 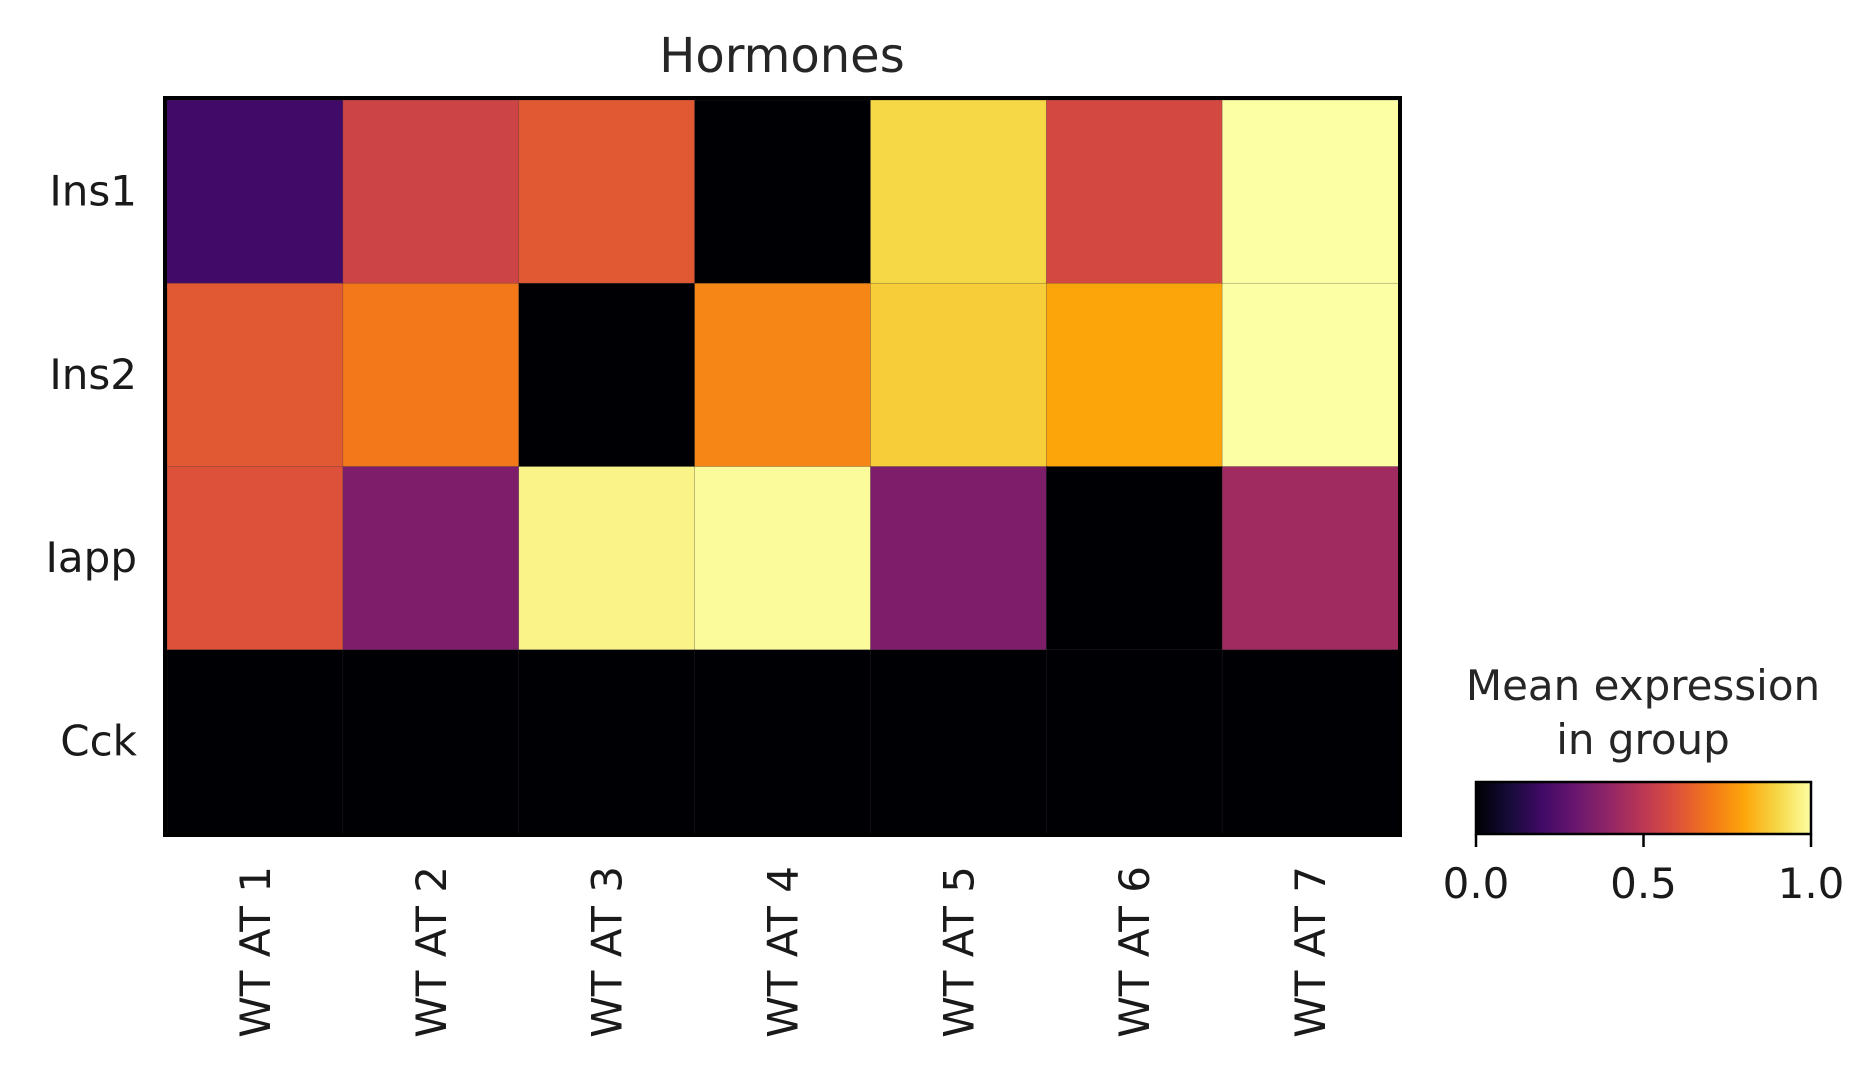 I want to click on colorbar: Mean expression in group 0.0 0.5 1.0, so click(x=1644, y=784).